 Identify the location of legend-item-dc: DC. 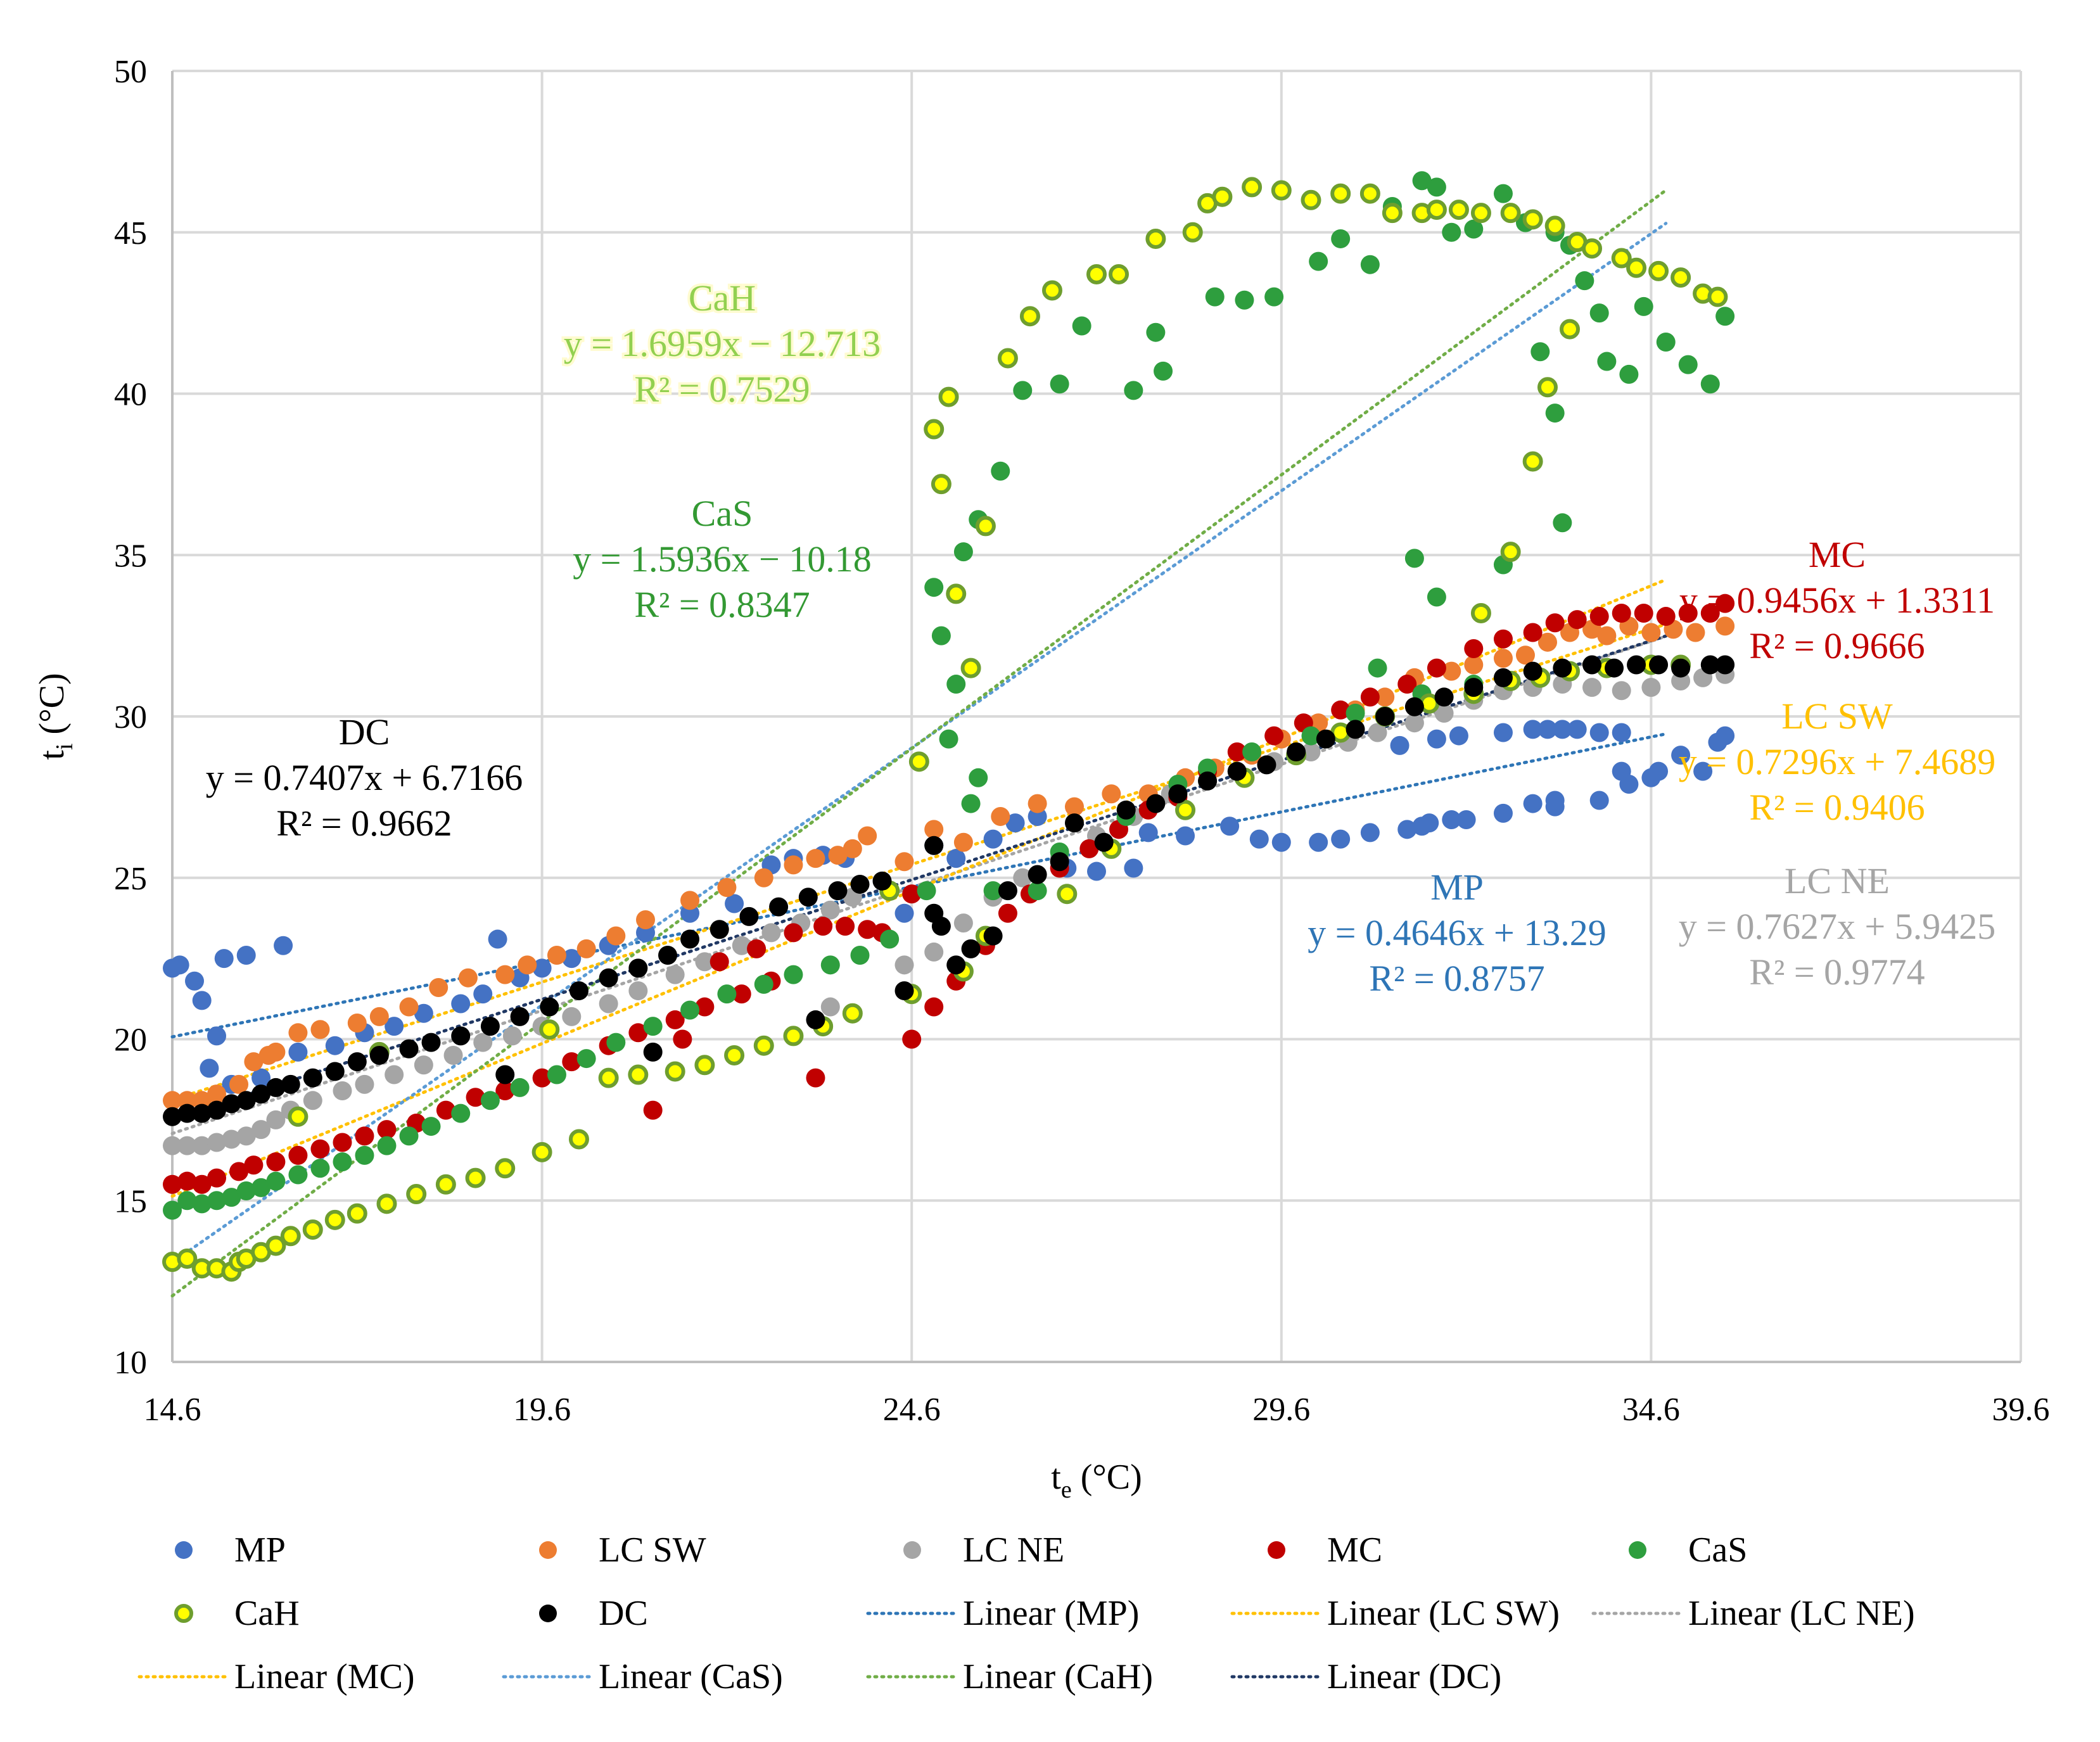
(593, 1614).